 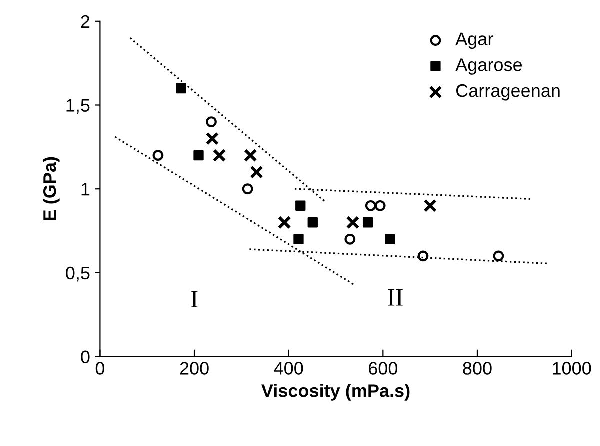 I want to click on x-tick-label: 200, so click(x=194, y=368).